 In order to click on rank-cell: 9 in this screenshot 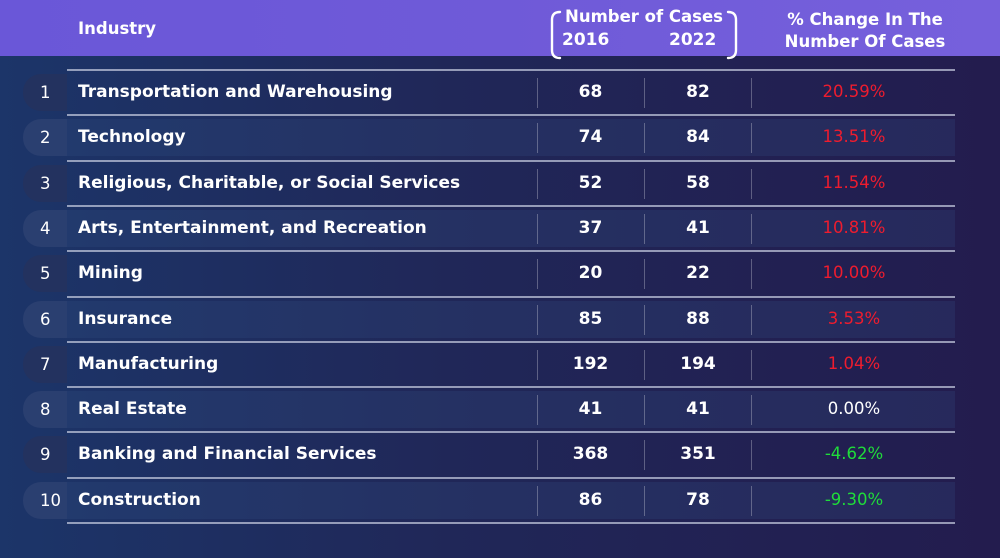, I will do `click(45, 455)`.